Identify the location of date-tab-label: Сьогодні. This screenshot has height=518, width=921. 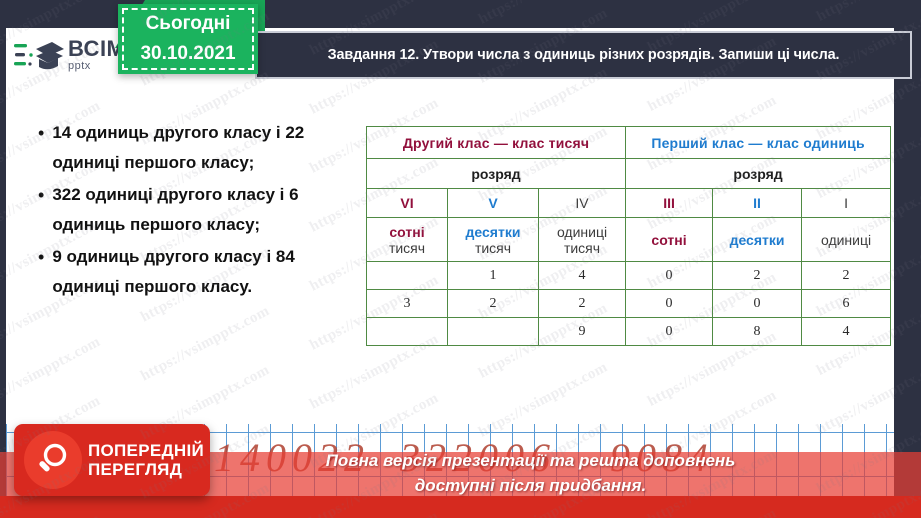
(188, 23).